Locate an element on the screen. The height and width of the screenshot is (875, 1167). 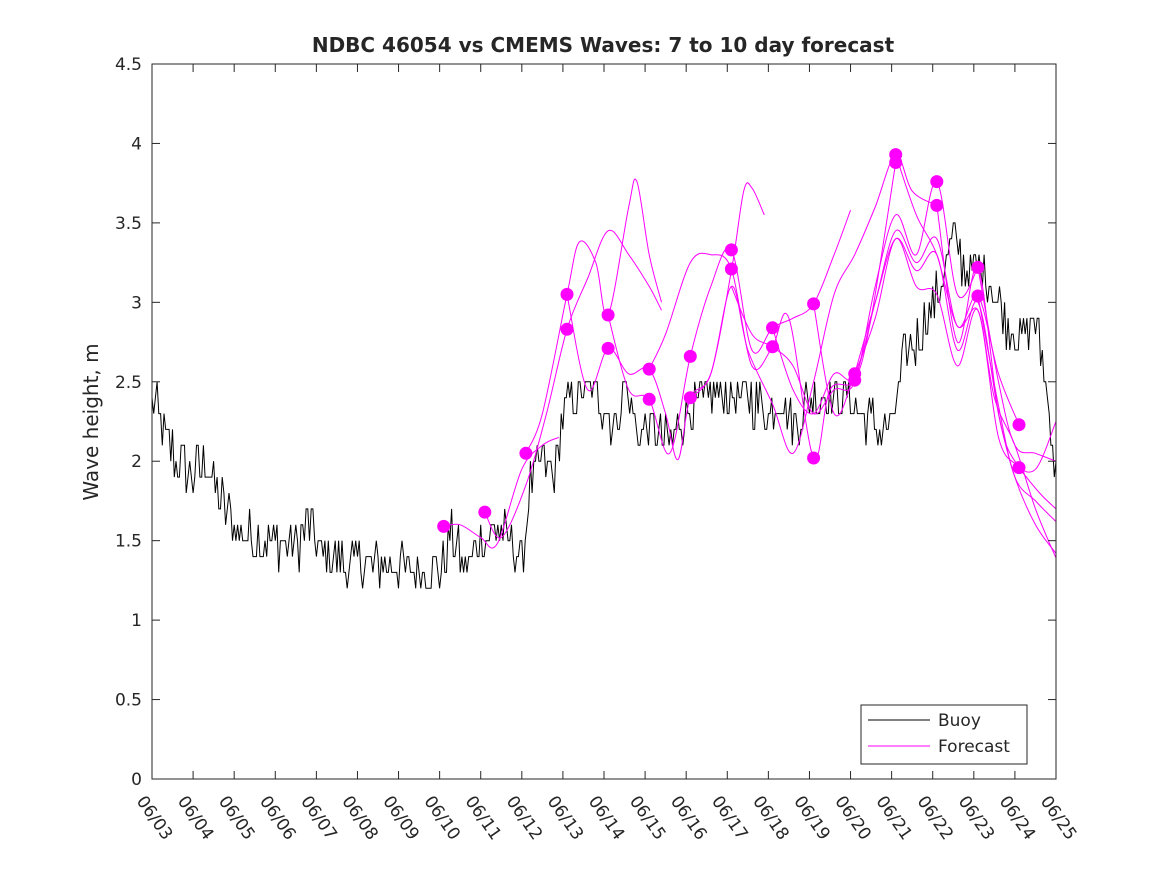
y-tick-label: 2.5 is located at coordinates (128, 383).